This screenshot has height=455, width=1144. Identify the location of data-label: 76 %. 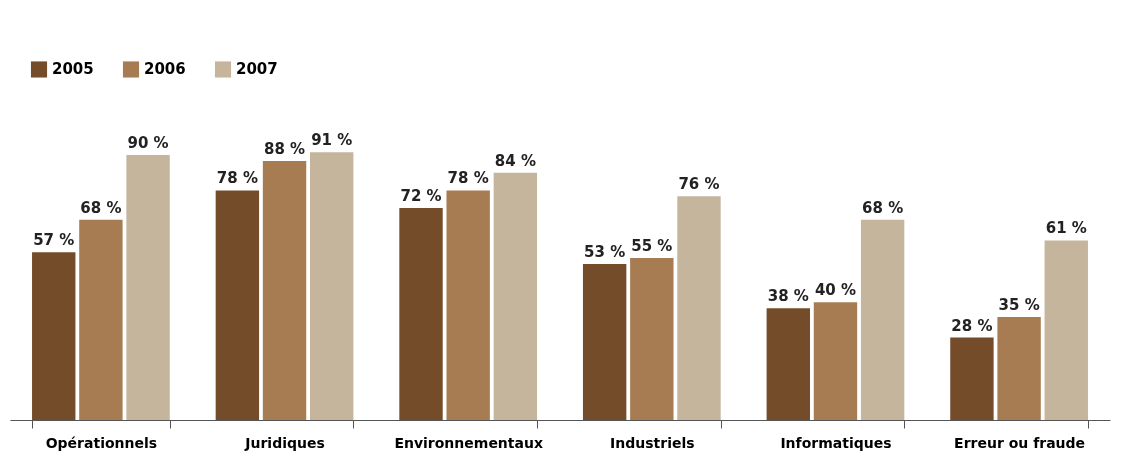
(699, 184).